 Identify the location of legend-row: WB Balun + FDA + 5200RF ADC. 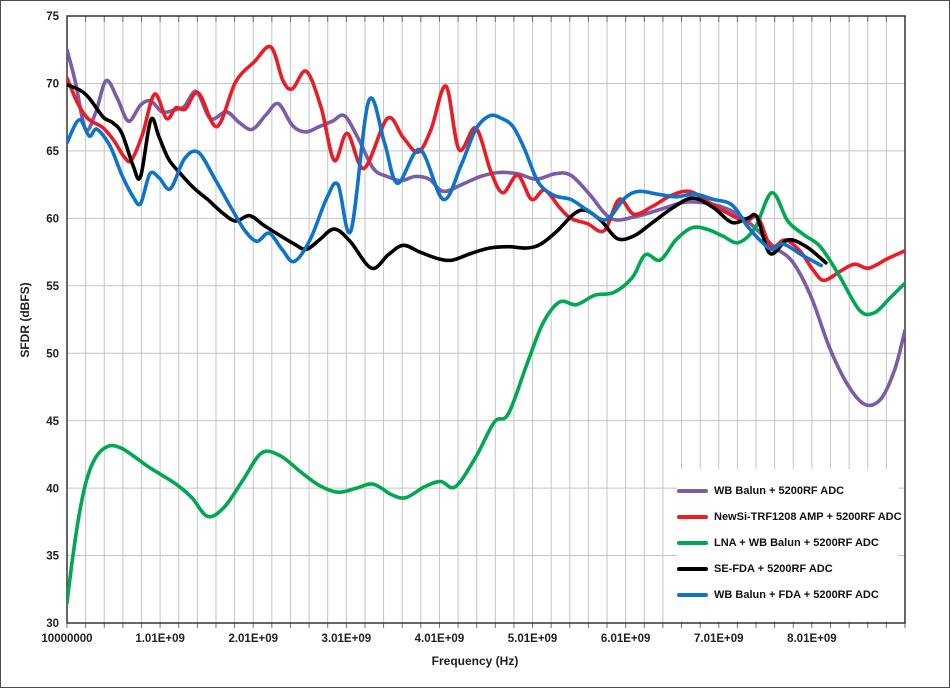
(787, 595).